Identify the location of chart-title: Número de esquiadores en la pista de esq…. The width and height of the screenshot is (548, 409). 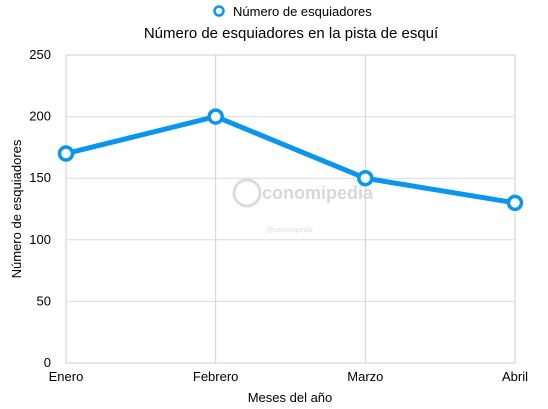
(291, 33).